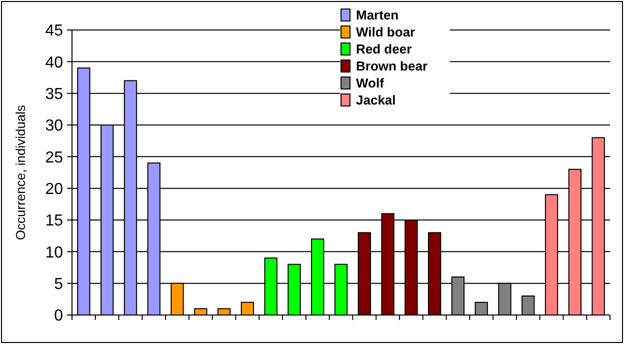 This screenshot has width=624, height=344. I want to click on y-tick-label: 15, so click(54, 221).